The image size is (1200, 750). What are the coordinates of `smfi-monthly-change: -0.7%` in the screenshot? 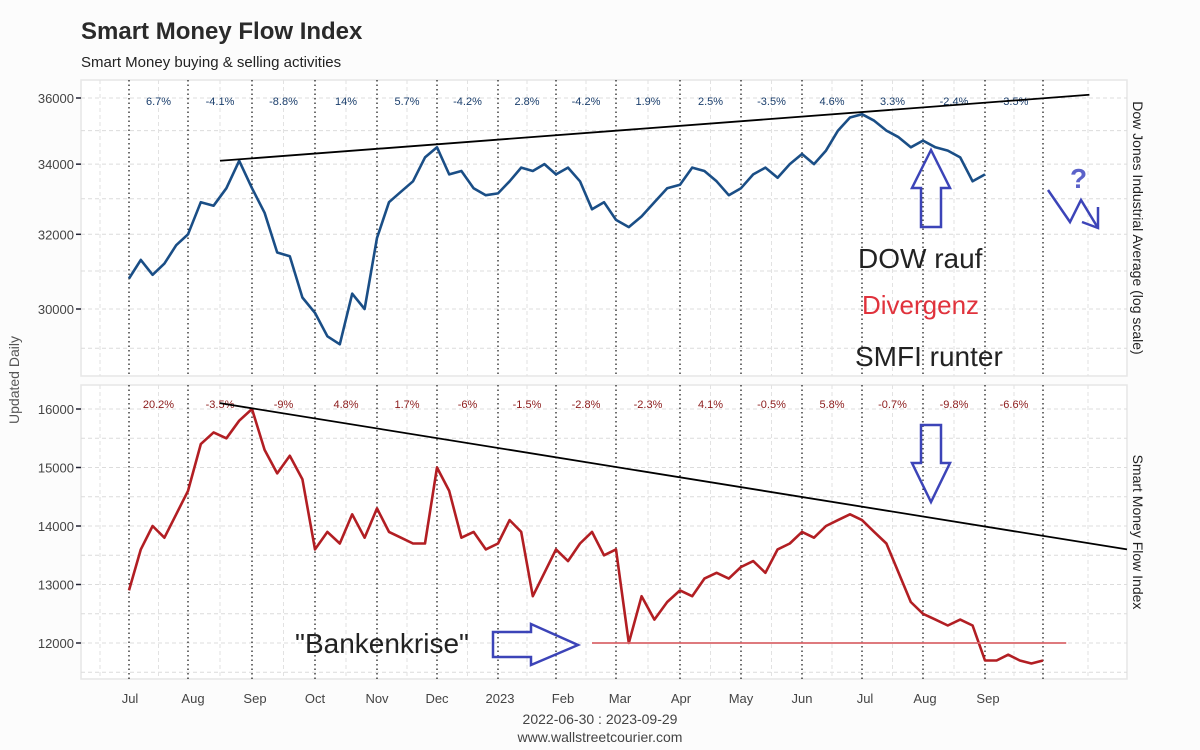 It's located at (892, 405).